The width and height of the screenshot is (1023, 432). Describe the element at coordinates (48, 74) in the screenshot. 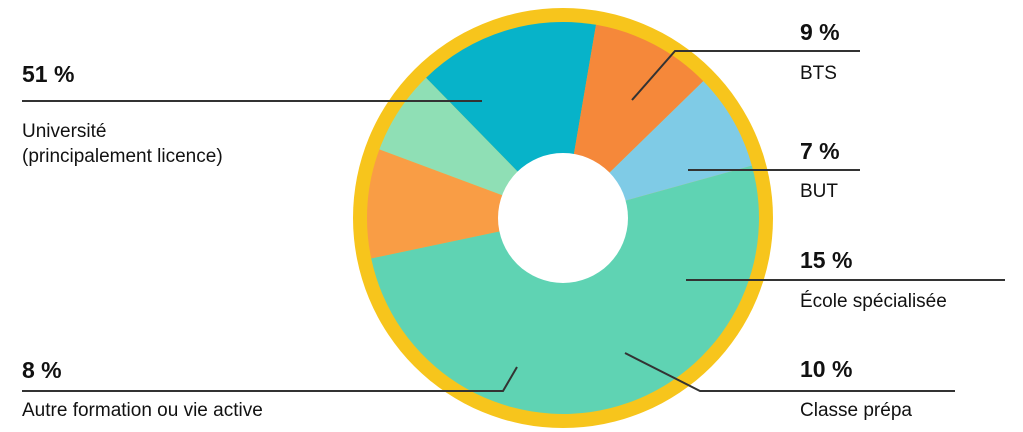

I see `slice-value-label-0: 51 %` at that location.